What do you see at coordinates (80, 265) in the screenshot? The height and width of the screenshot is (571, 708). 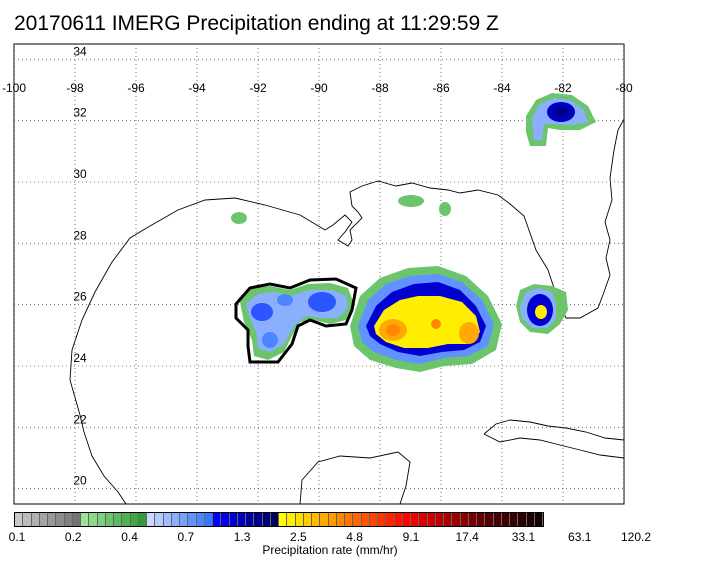 I see `latitude-labels: 34 32 30 28 26 24 22 20` at bounding box center [80, 265].